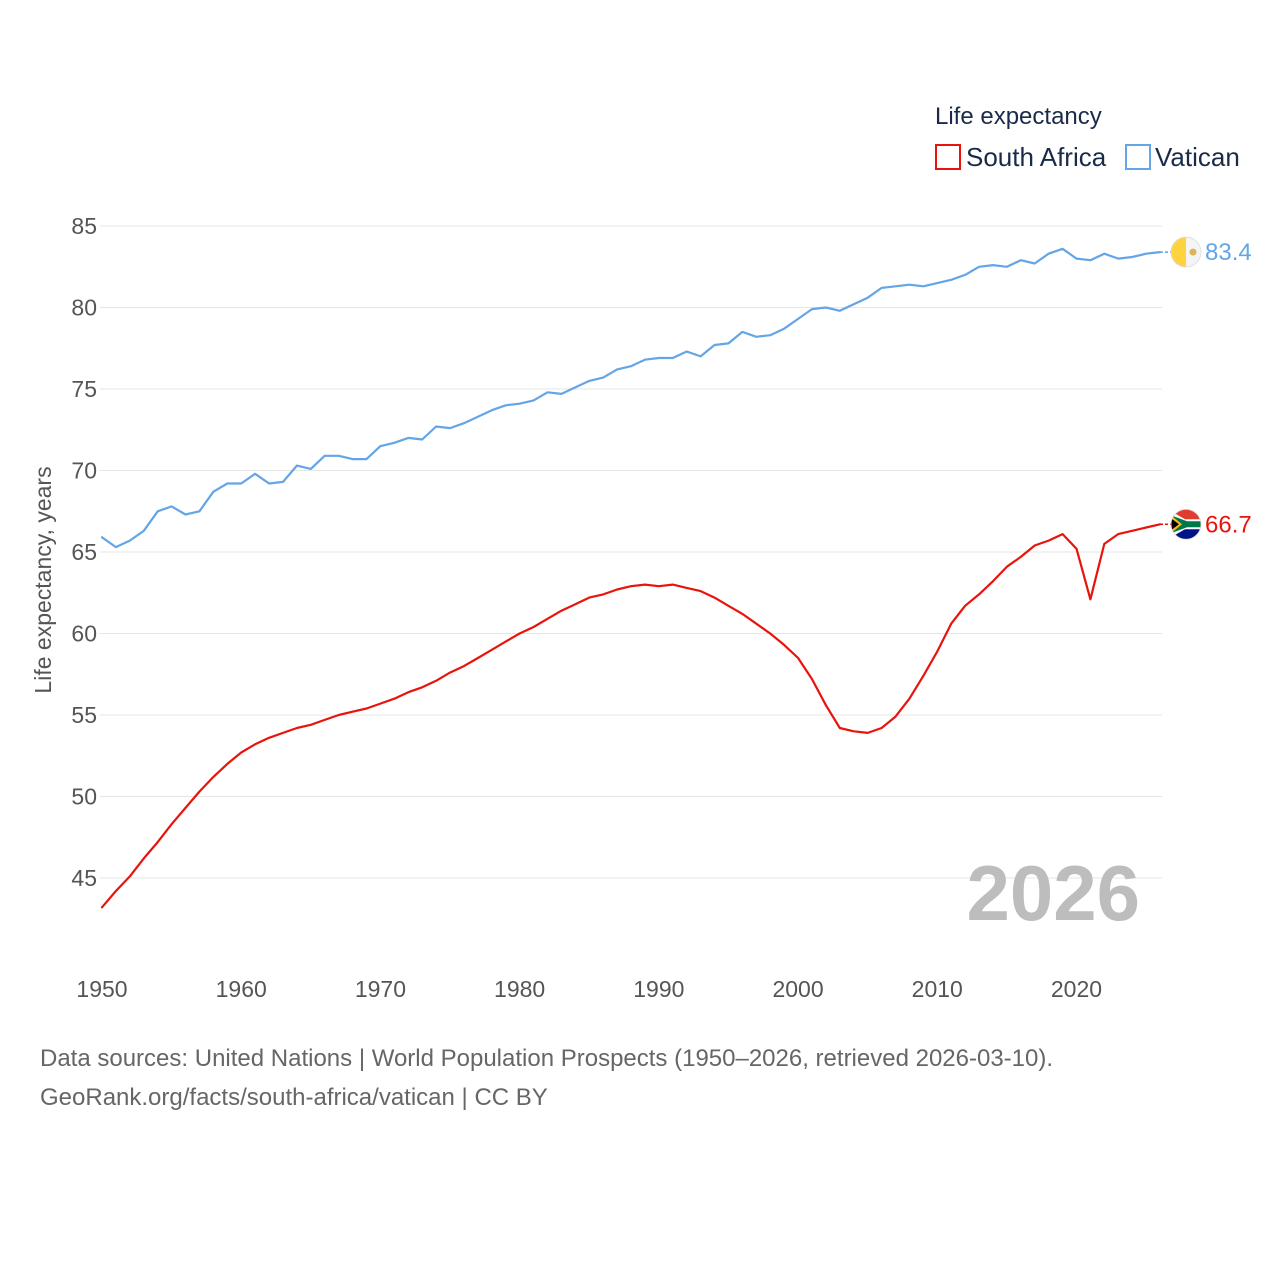 The image size is (1280, 1280). What do you see at coordinates (1036, 157) in the screenshot?
I see `legend-label-south-africa: South Africa` at bounding box center [1036, 157].